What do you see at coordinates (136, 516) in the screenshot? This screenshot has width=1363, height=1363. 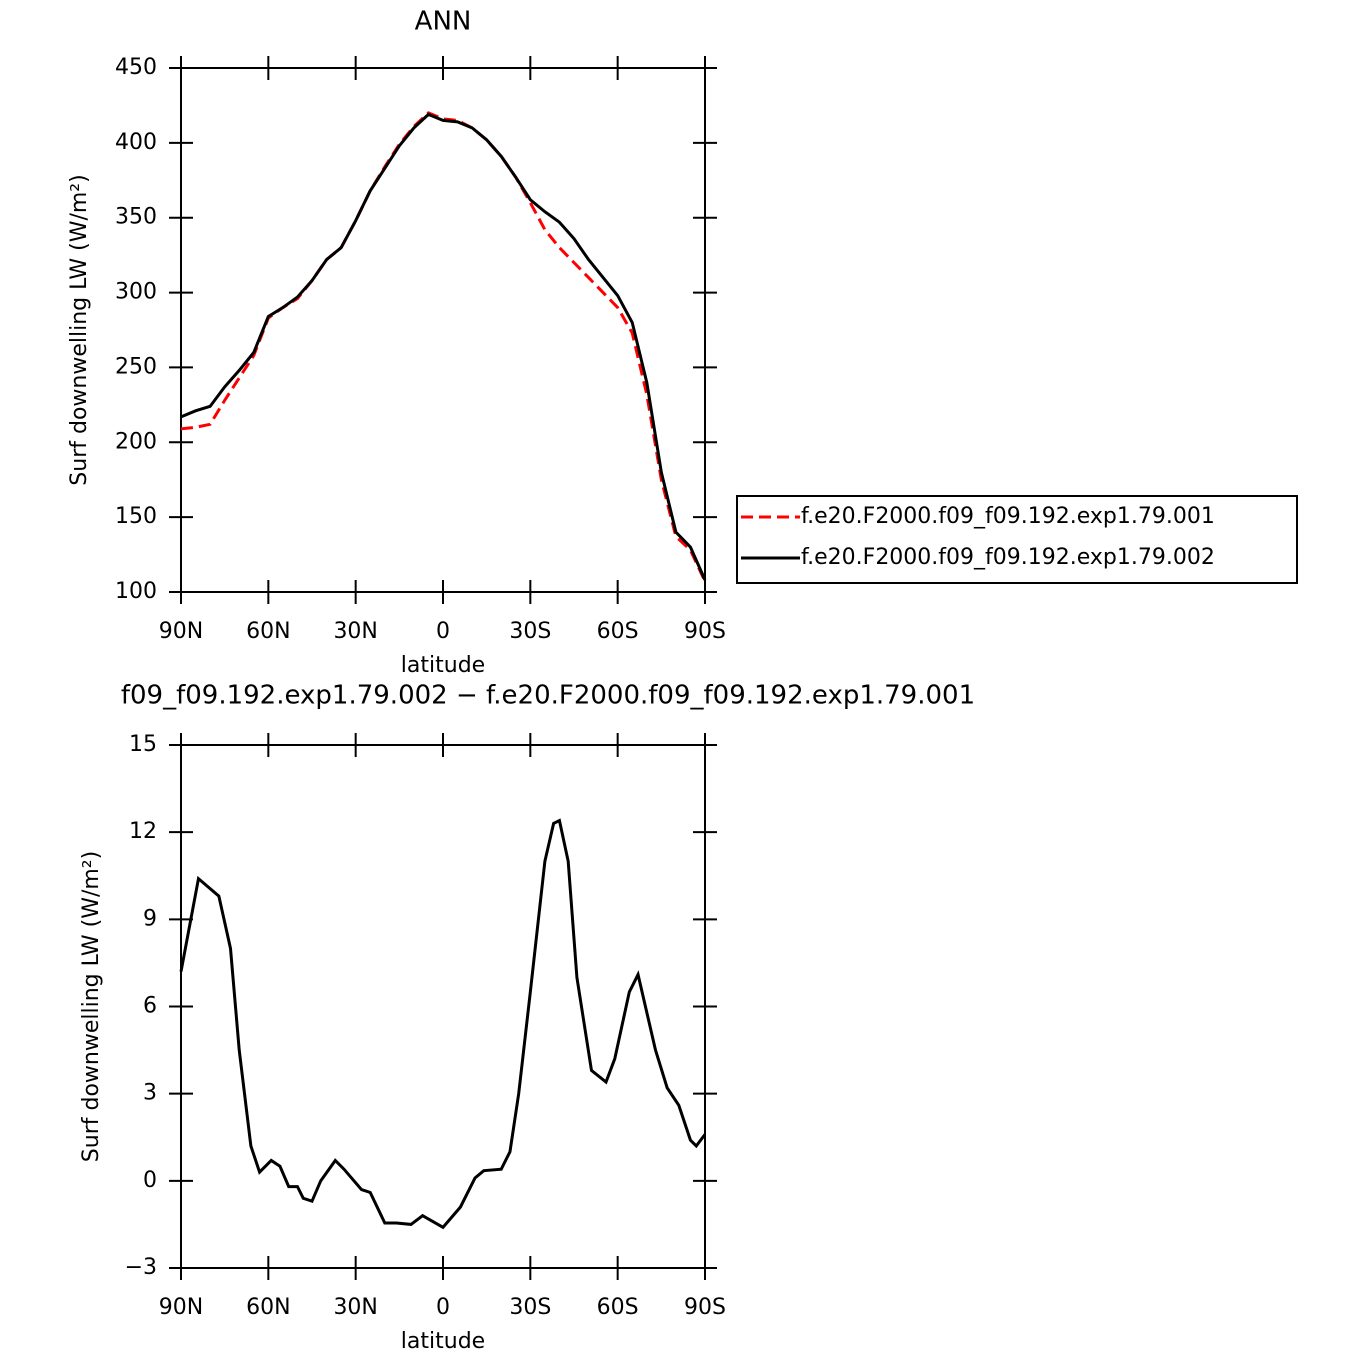 I see `y-tick-label: 150` at bounding box center [136, 516].